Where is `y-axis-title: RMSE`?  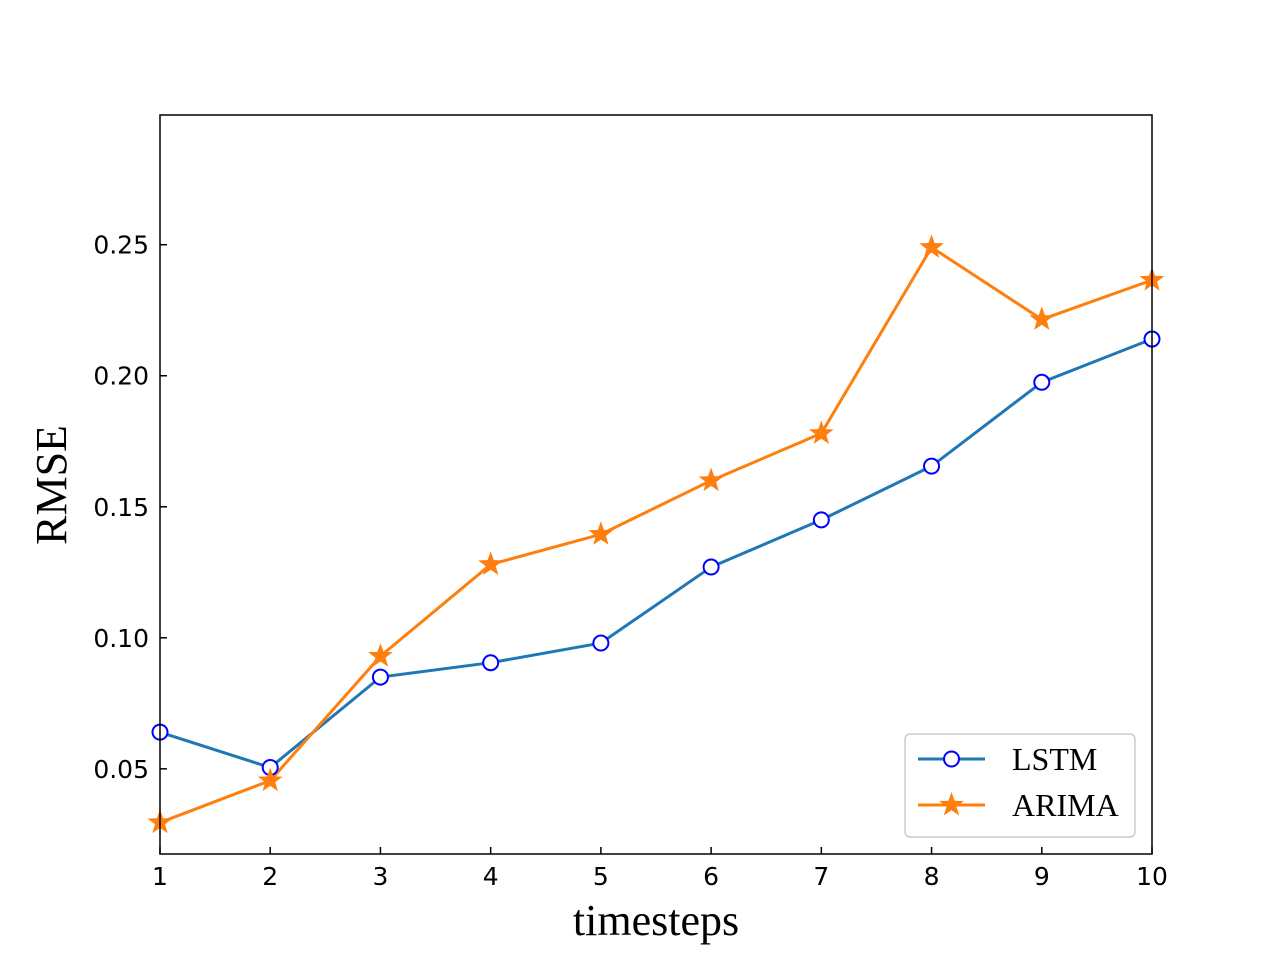
y-axis-title: RMSE is located at coordinates (51, 485).